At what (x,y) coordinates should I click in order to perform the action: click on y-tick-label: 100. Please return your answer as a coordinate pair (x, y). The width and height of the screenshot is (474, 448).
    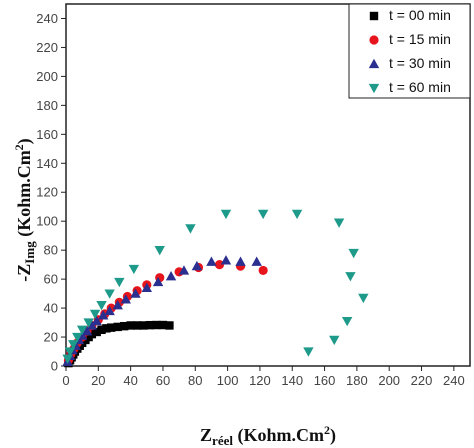
    Looking at the image, I should click on (47, 221).